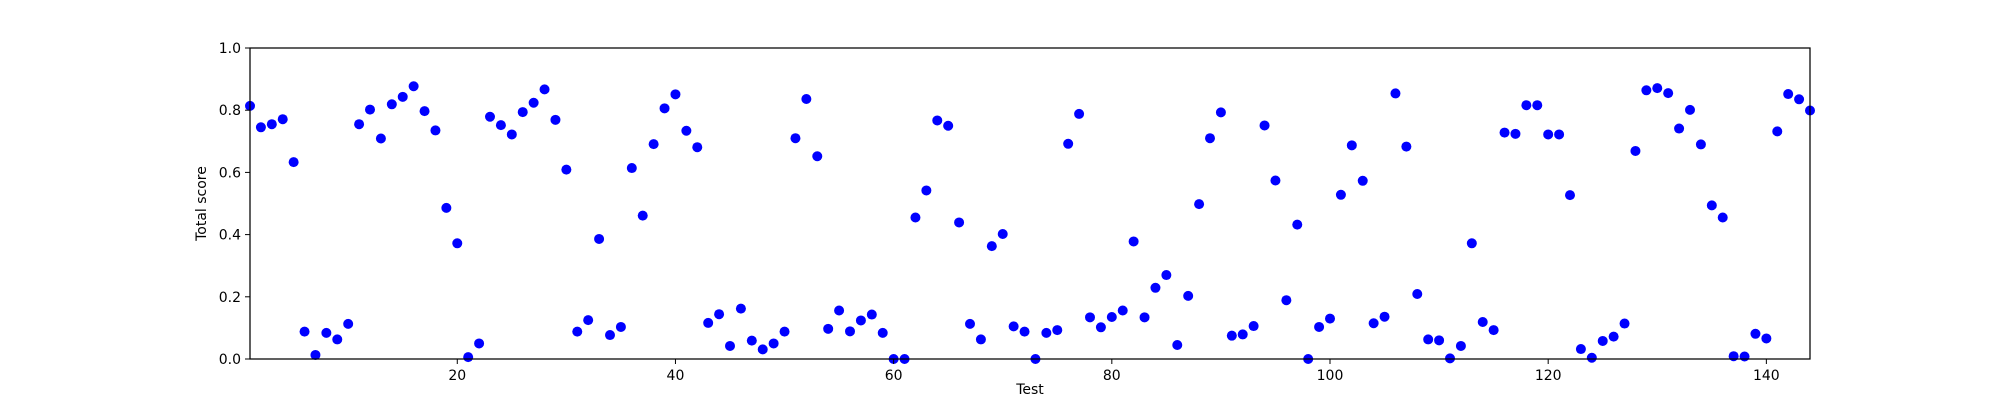 This screenshot has height=404, width=2000. Describe the element at coordinates (230, 236) in the screenshot. I see `y-tick-label: 0.4` at that location.